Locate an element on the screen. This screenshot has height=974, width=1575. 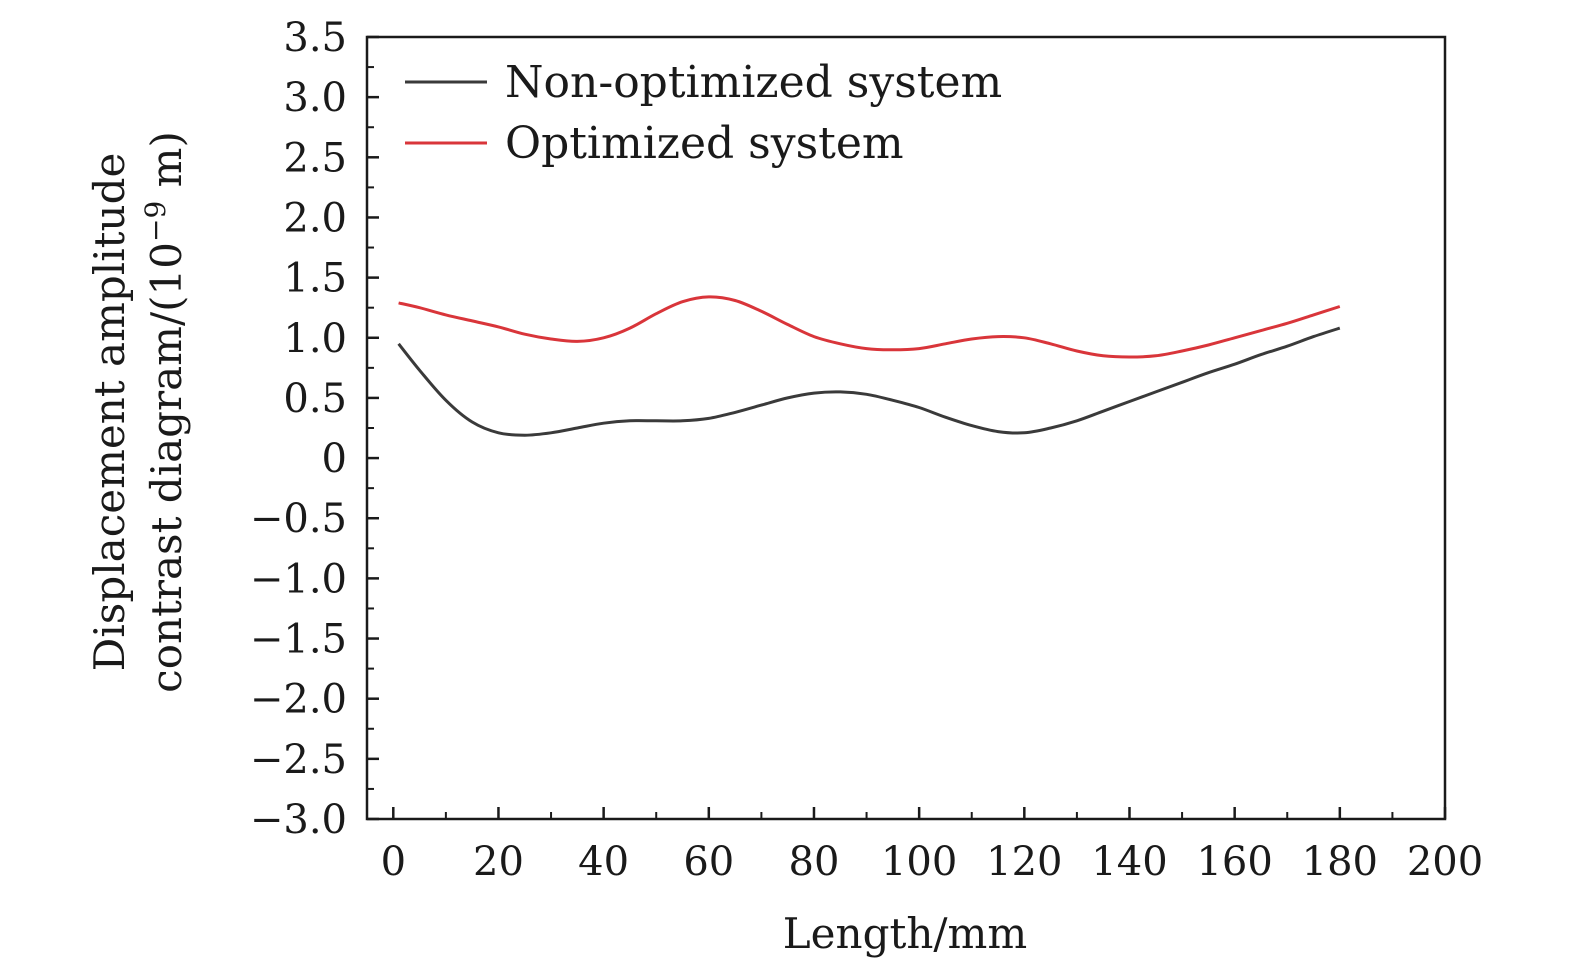
series-lines is located at coordinates (869, 366).